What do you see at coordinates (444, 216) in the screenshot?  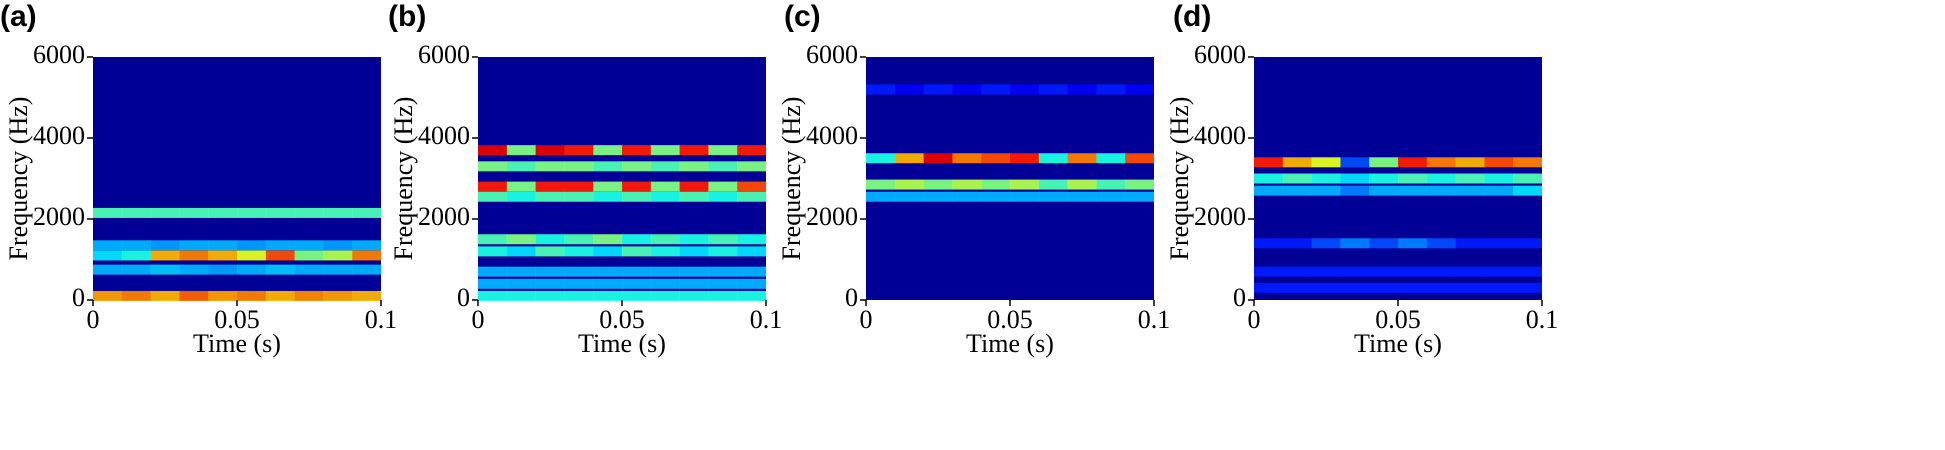 I see `y-tick-label: 2000` at bounding box center [444, 216].